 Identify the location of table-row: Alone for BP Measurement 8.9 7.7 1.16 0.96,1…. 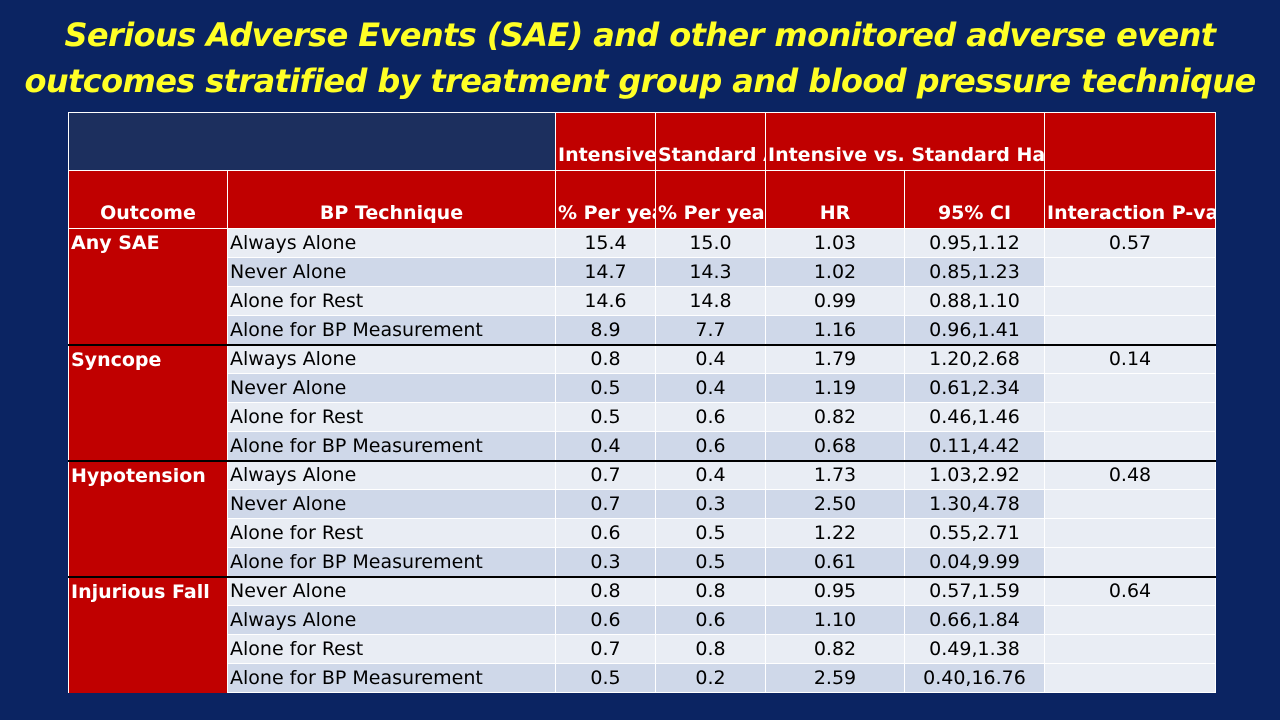
(642, 330).